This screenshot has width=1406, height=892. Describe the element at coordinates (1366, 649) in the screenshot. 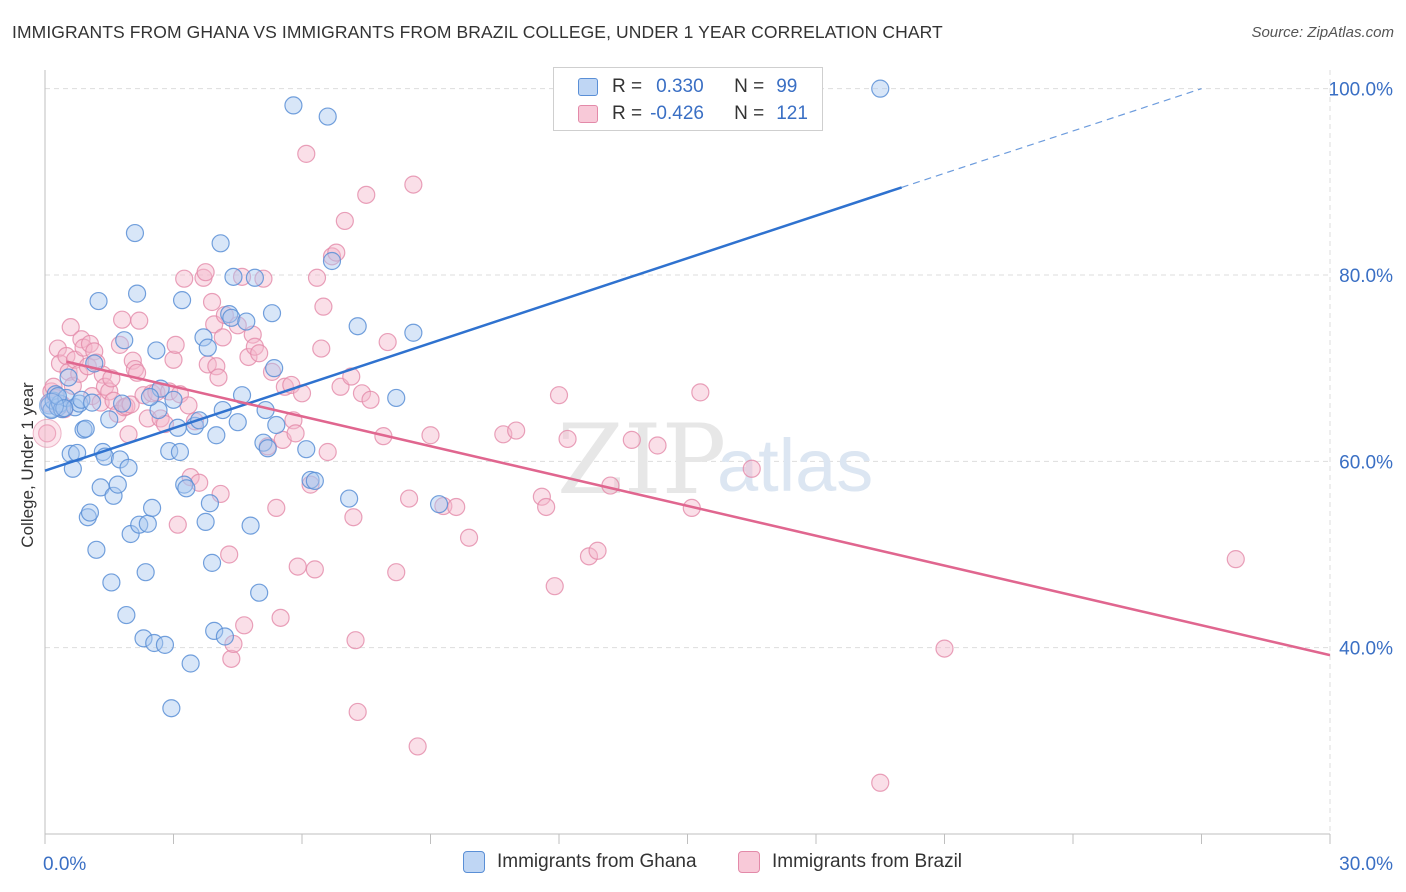

I see `y-tick-label: 40.0%` at that location.